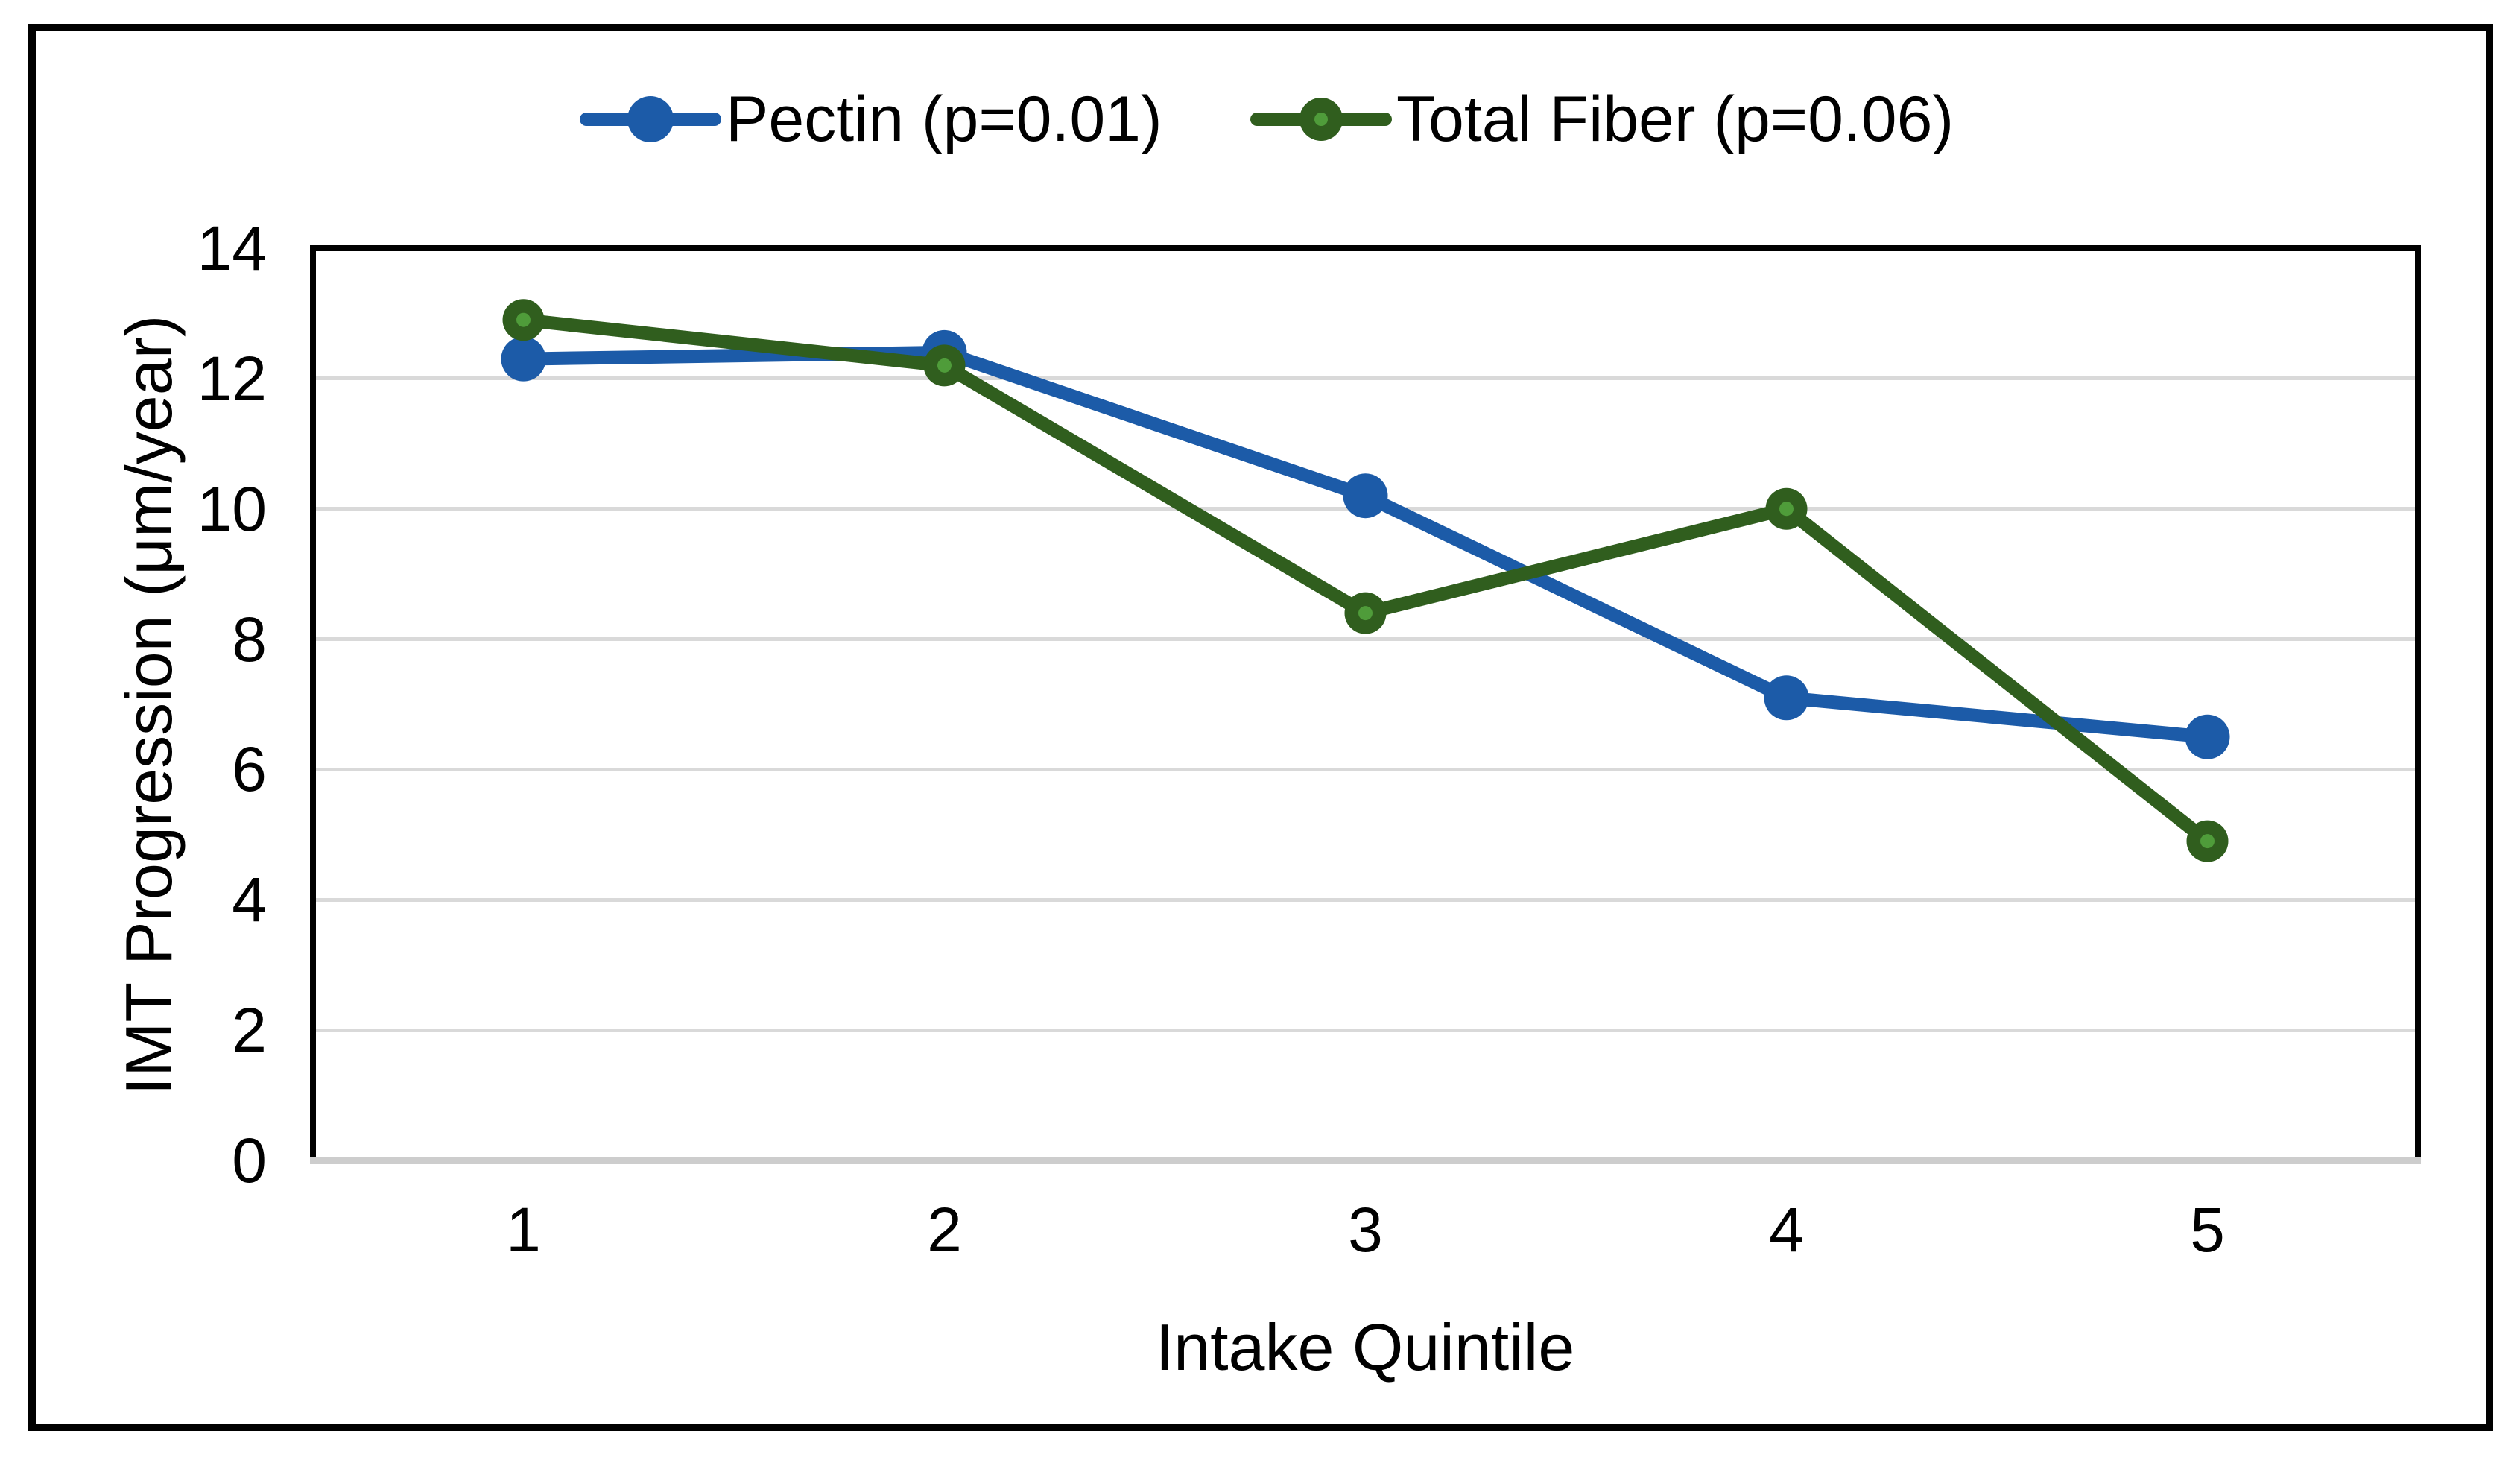 The height and width of the screenshot is (1472, 2520). I want to click on y-tick-label-12: 12, so click(232, 378).